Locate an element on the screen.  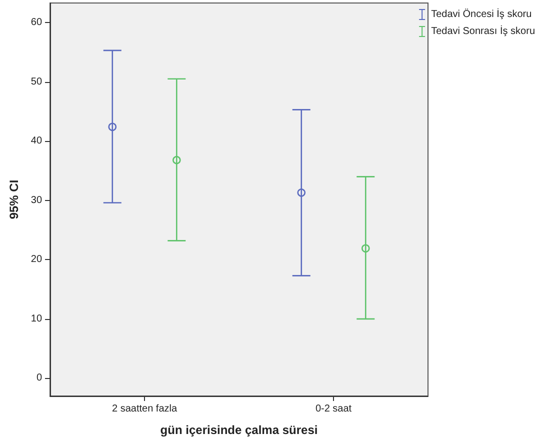
y-tick-label: 50 is located at coordinates (36, 82).